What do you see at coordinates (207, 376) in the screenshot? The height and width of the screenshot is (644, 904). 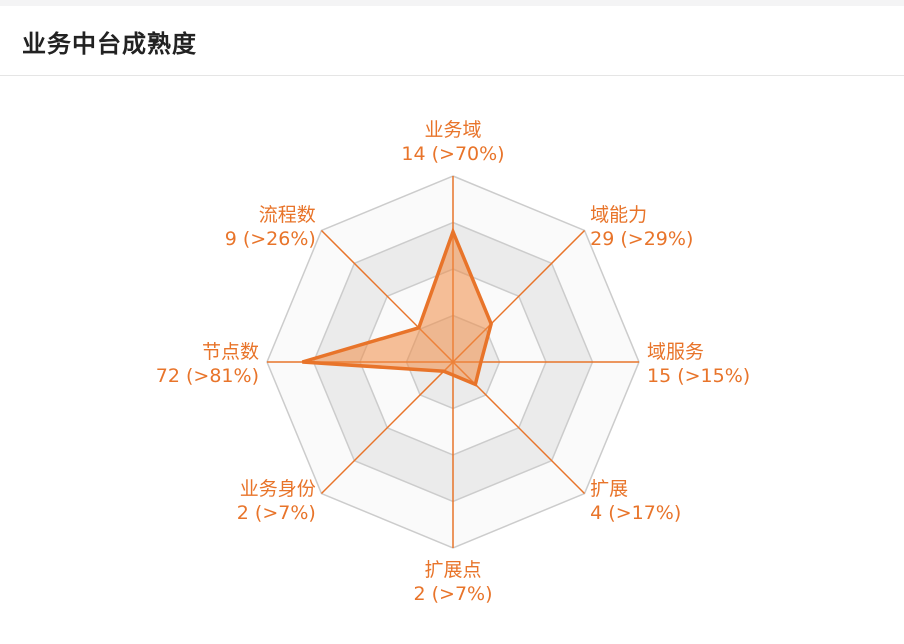 I see `axis-value-label: 72 (>81%)` at bounding box center [207, 376].